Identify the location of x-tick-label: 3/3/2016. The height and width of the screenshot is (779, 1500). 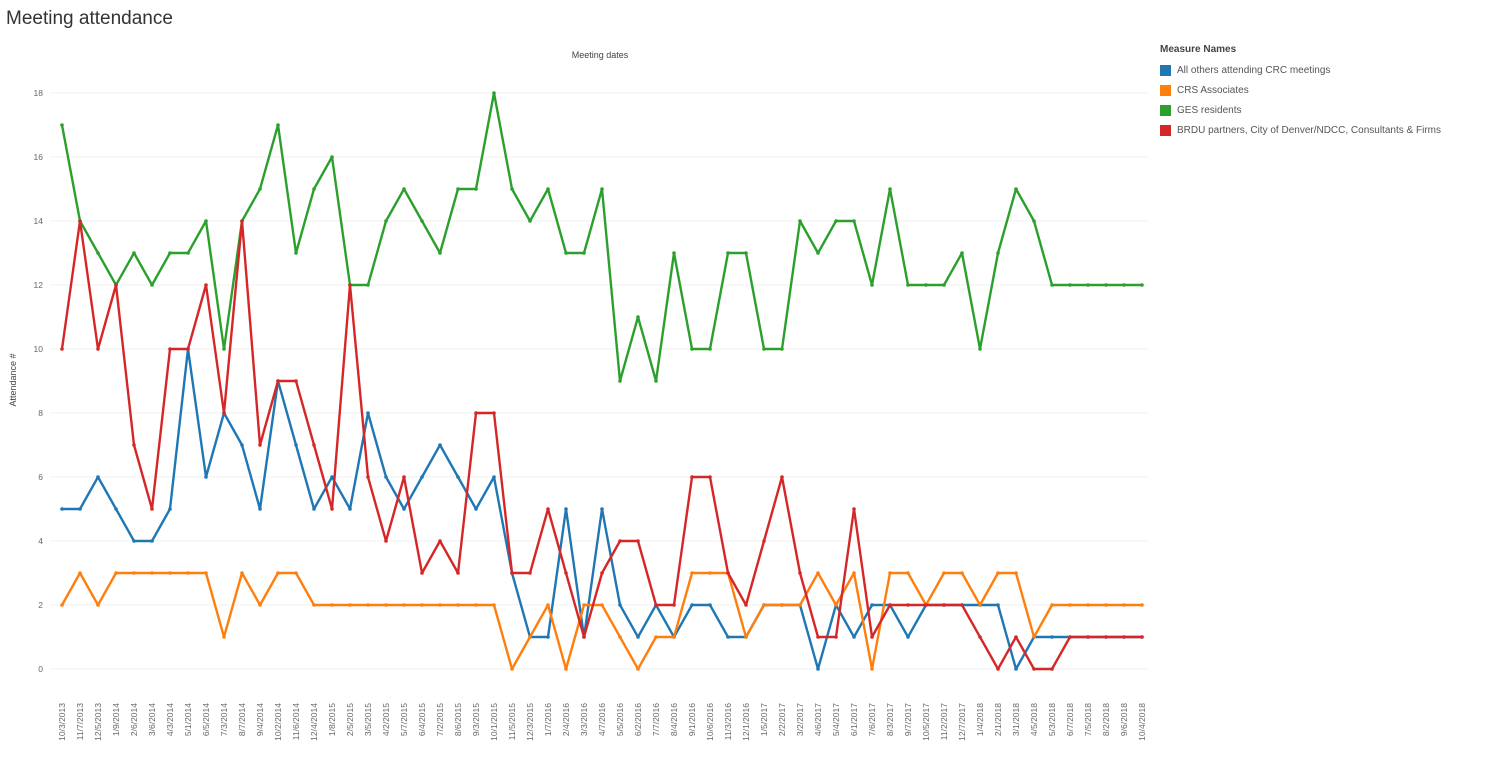
(584, 719).